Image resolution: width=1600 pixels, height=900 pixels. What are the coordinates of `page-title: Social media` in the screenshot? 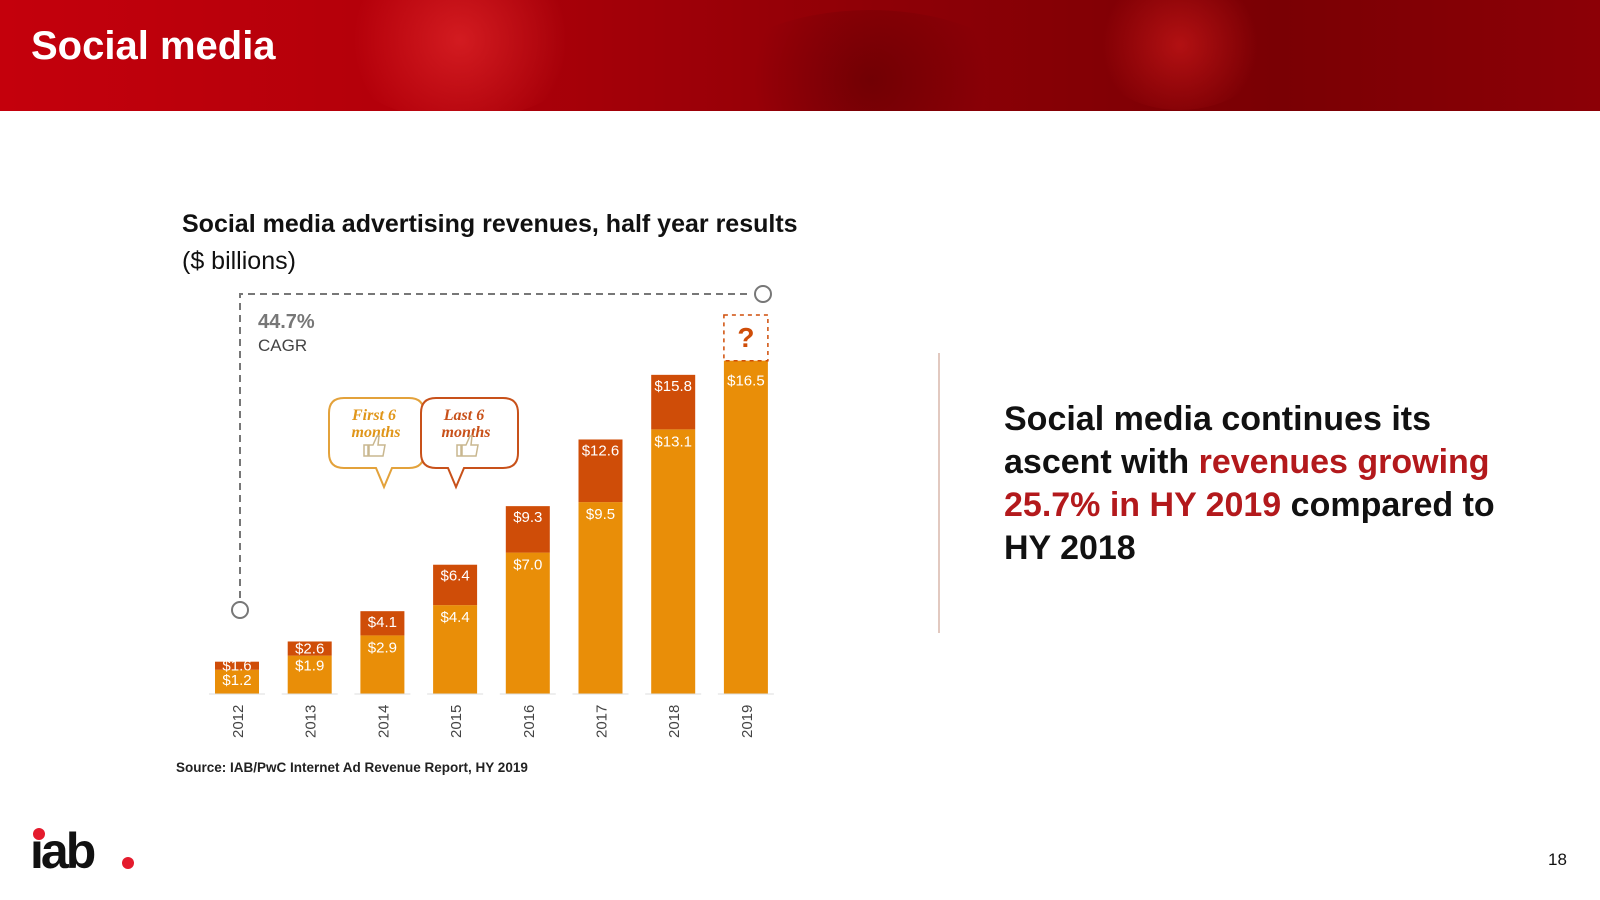 It's located at (153, 46).